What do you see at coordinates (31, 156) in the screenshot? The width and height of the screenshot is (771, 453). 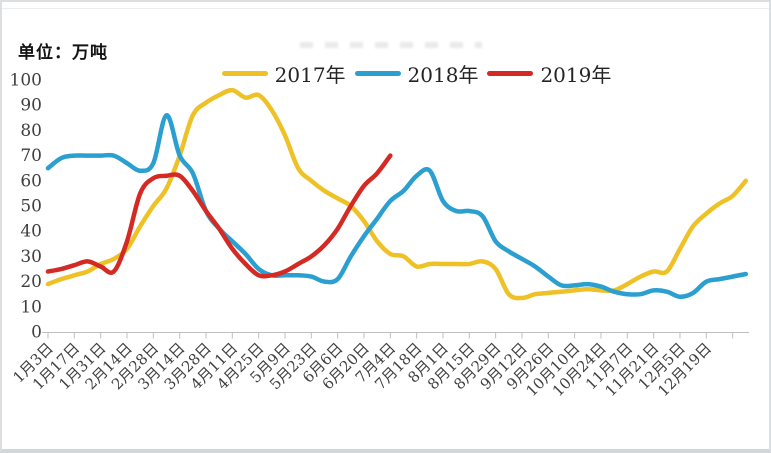 I see `y-axis-label: 70` at bounding box center [31, 156].